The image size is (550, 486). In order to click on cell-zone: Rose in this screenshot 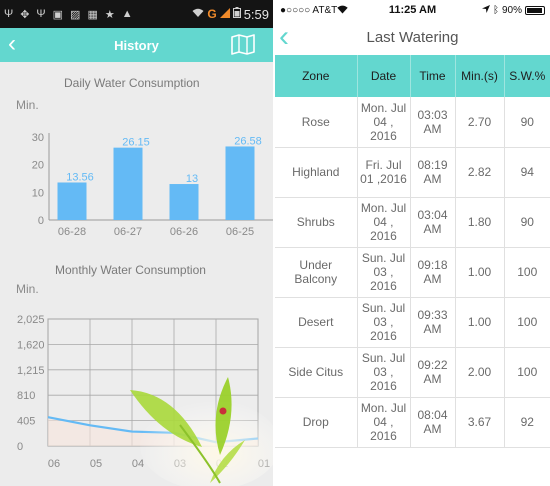, I will do `click(316, 122)`.